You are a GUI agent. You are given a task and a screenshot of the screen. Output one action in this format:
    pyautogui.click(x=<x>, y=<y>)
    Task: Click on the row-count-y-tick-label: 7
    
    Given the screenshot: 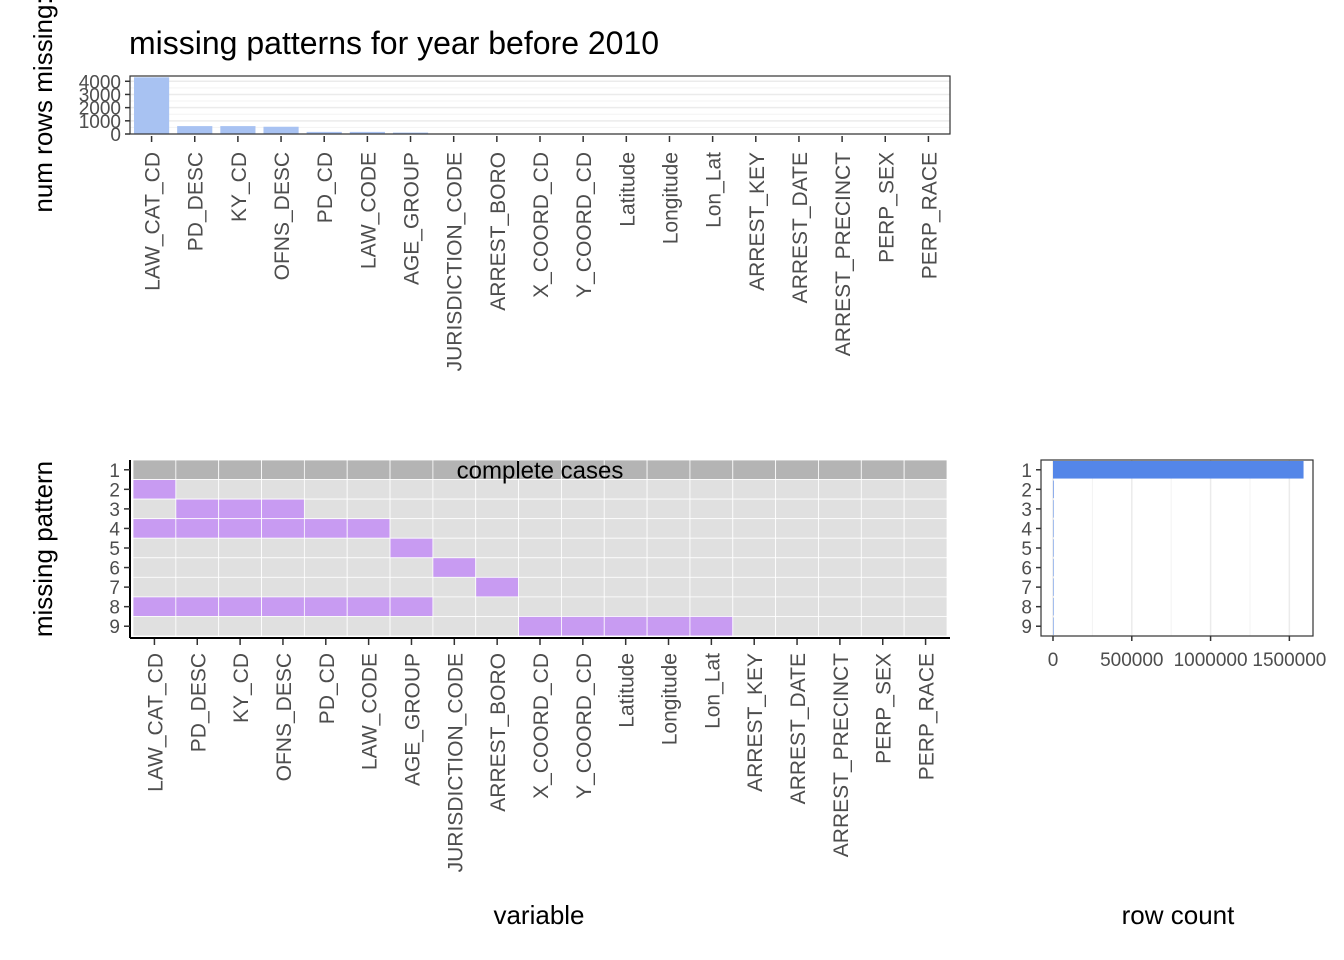 What is the action you would take?
    pyautogui.click(x=1026, y=588)
    